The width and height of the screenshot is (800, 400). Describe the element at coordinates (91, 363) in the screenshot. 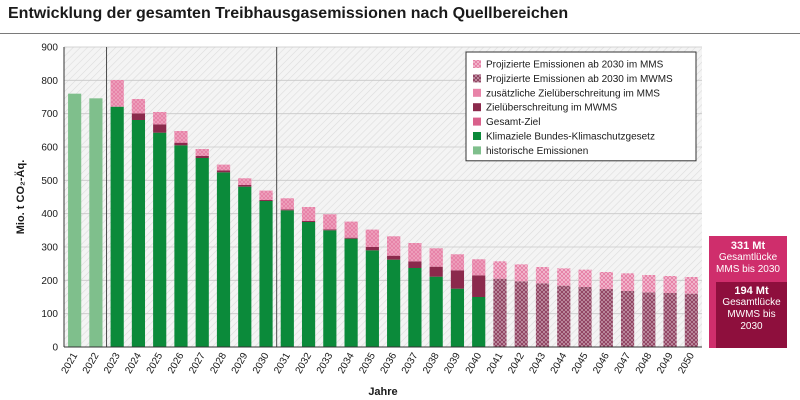

I see `x-tick-label: 2022` at that location.